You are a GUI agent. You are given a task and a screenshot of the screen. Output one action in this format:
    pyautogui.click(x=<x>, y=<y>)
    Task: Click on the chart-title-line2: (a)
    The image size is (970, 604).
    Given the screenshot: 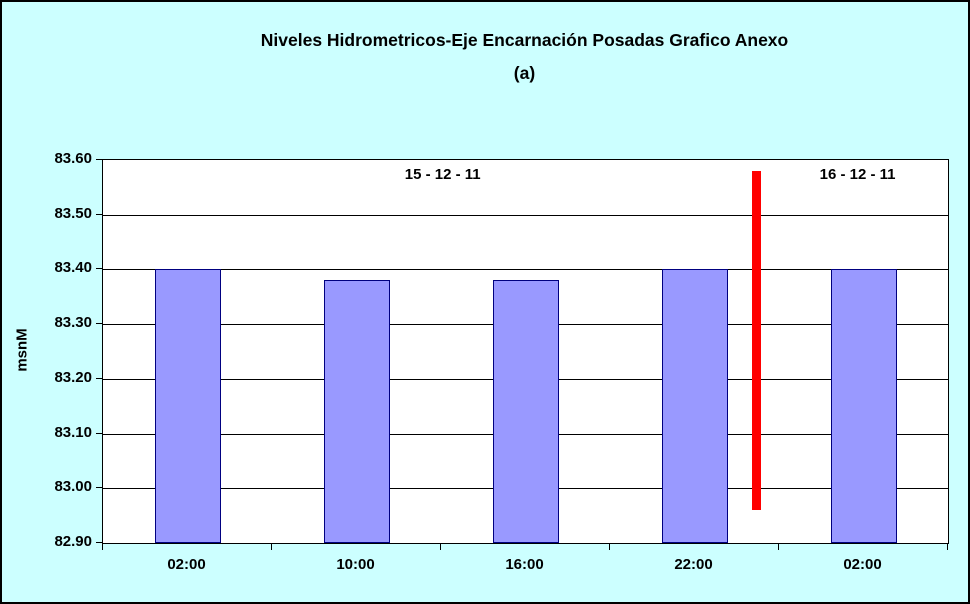 What is the action you would take?
    pyautogui.click(x=524, y=73)
    